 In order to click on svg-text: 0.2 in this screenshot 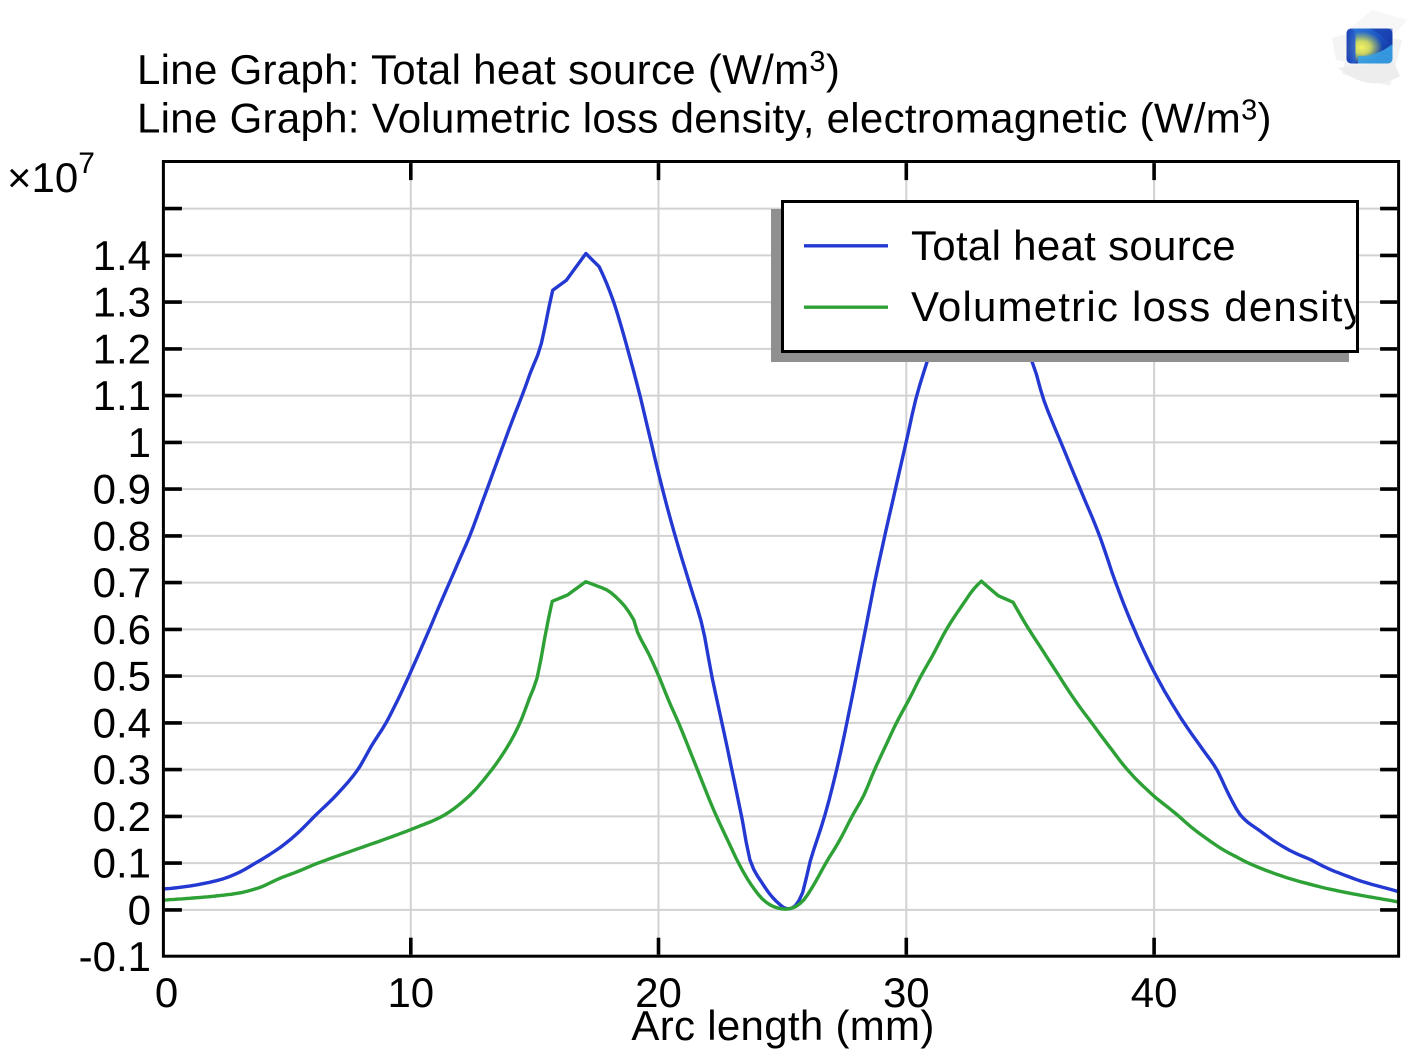, I will do `click(122, 816)`.